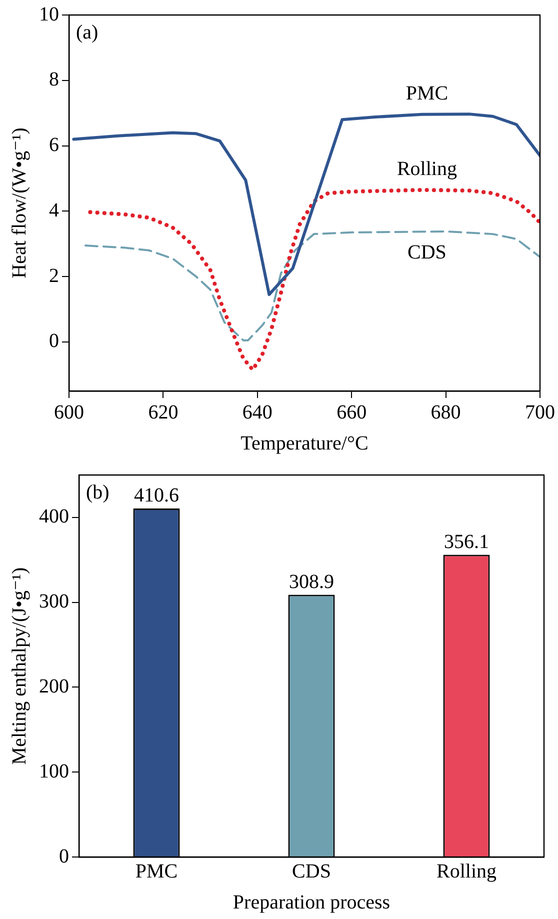  I want to click on x-tick-label: 680, so click(445, 412).